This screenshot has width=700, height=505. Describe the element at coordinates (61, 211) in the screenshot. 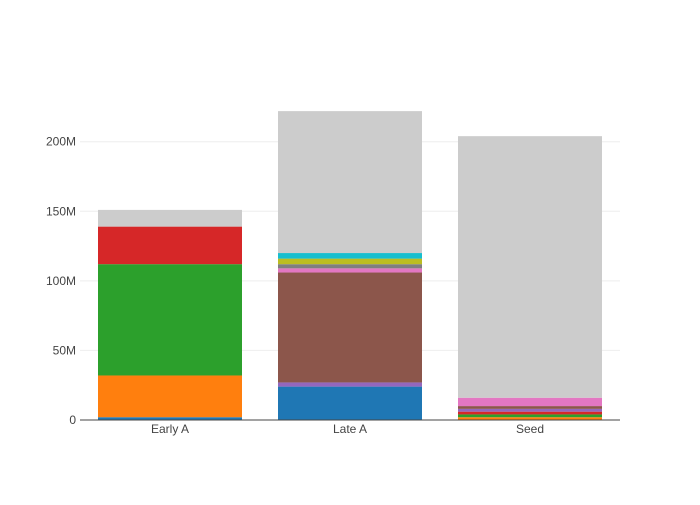

I see `y-tick-label: 150M` at that location.